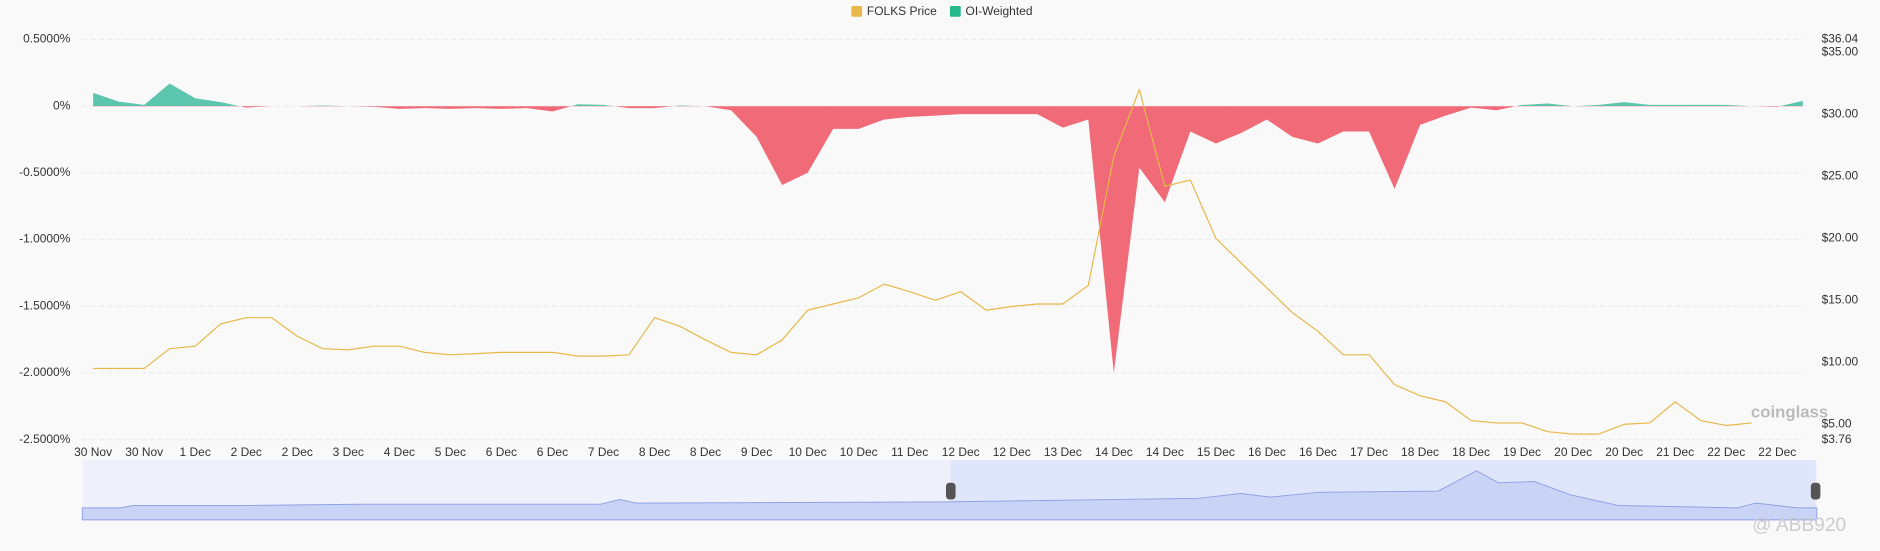  I want to click on navigator-area, so click(949, 495).